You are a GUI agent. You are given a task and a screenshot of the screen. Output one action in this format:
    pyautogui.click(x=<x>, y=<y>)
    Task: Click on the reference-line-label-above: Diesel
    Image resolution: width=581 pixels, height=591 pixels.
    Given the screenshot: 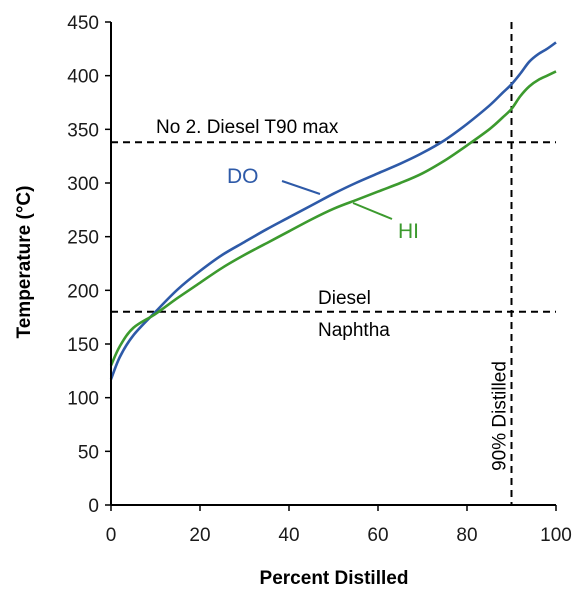 What is the action you would take?
    pyautogui.click(x=344, y=298)
    